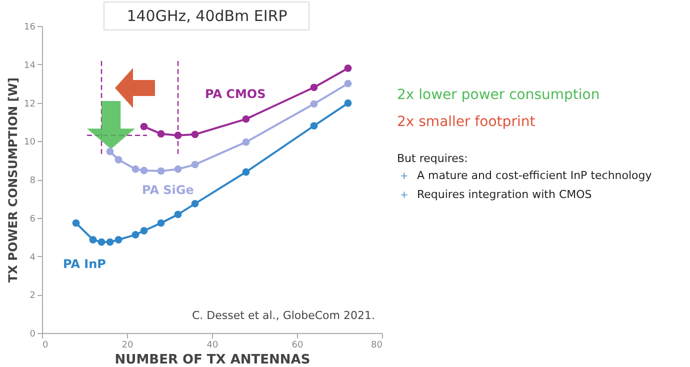  I want to click on x-tick-label: 60, so click(298, 345).